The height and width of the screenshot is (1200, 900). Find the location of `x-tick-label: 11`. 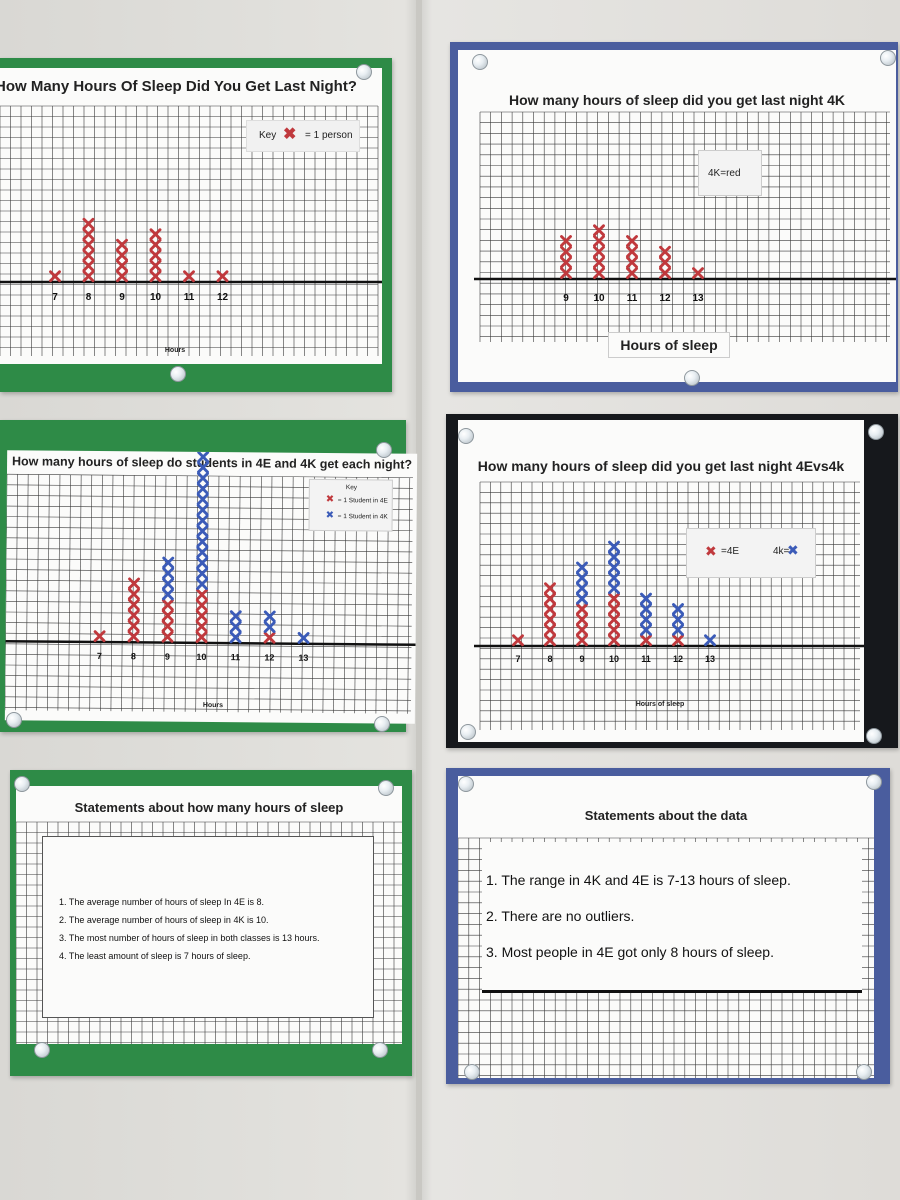

x-tick-label: 11 is located at coordinates (189, 297).